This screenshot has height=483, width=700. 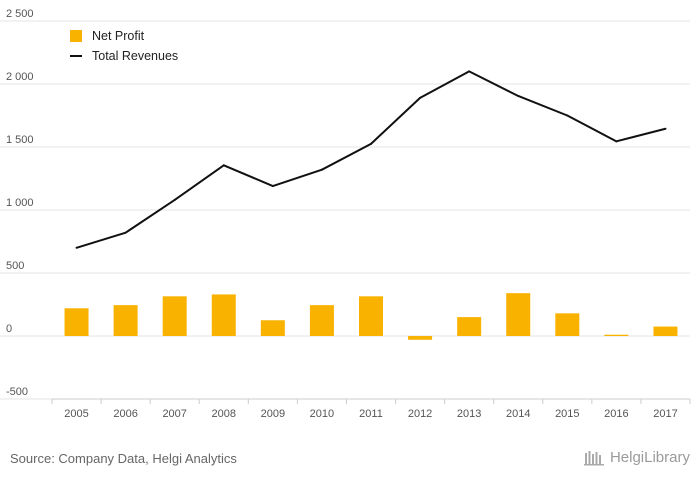 What do you see at coordinates (518, 414) in the screenshot?
I see `x-tick-label: 2014` at bounding box center [518, 414].